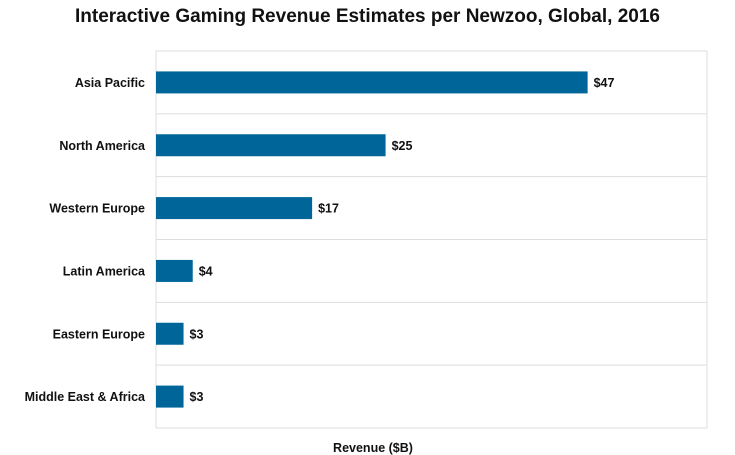 The width and height of the screenshot is (735, 455). What do you see at coordinates (85, 397) in the screenshot?
I see `category-label: Middle East & Africa` at bounding box center [85, 397].